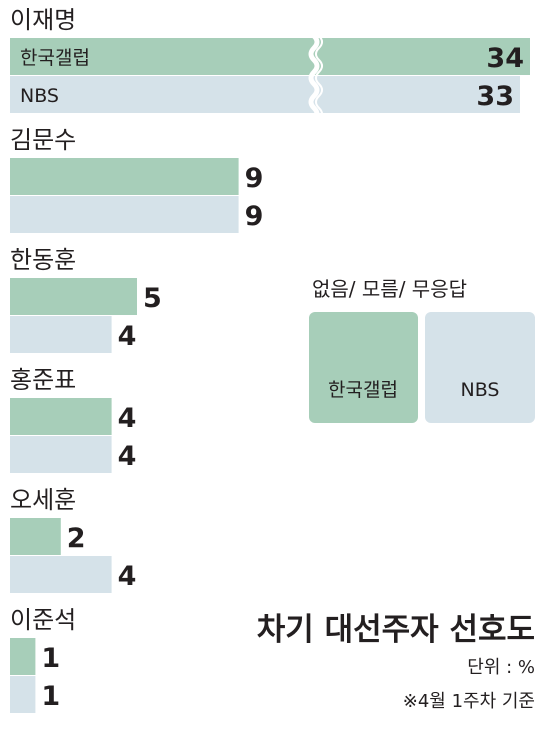 This screenshot has height=744, width=559. Describe the element at coordinates (43, 20) in the screenshot. I see `candidate-name-0: 이재명` at that location.